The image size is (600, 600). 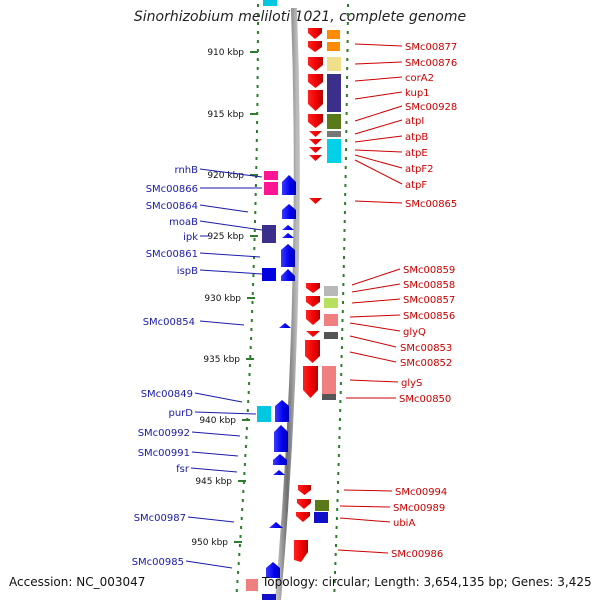 I want to click on gene-label-ipk: ipk, so click(x=190, y=237).